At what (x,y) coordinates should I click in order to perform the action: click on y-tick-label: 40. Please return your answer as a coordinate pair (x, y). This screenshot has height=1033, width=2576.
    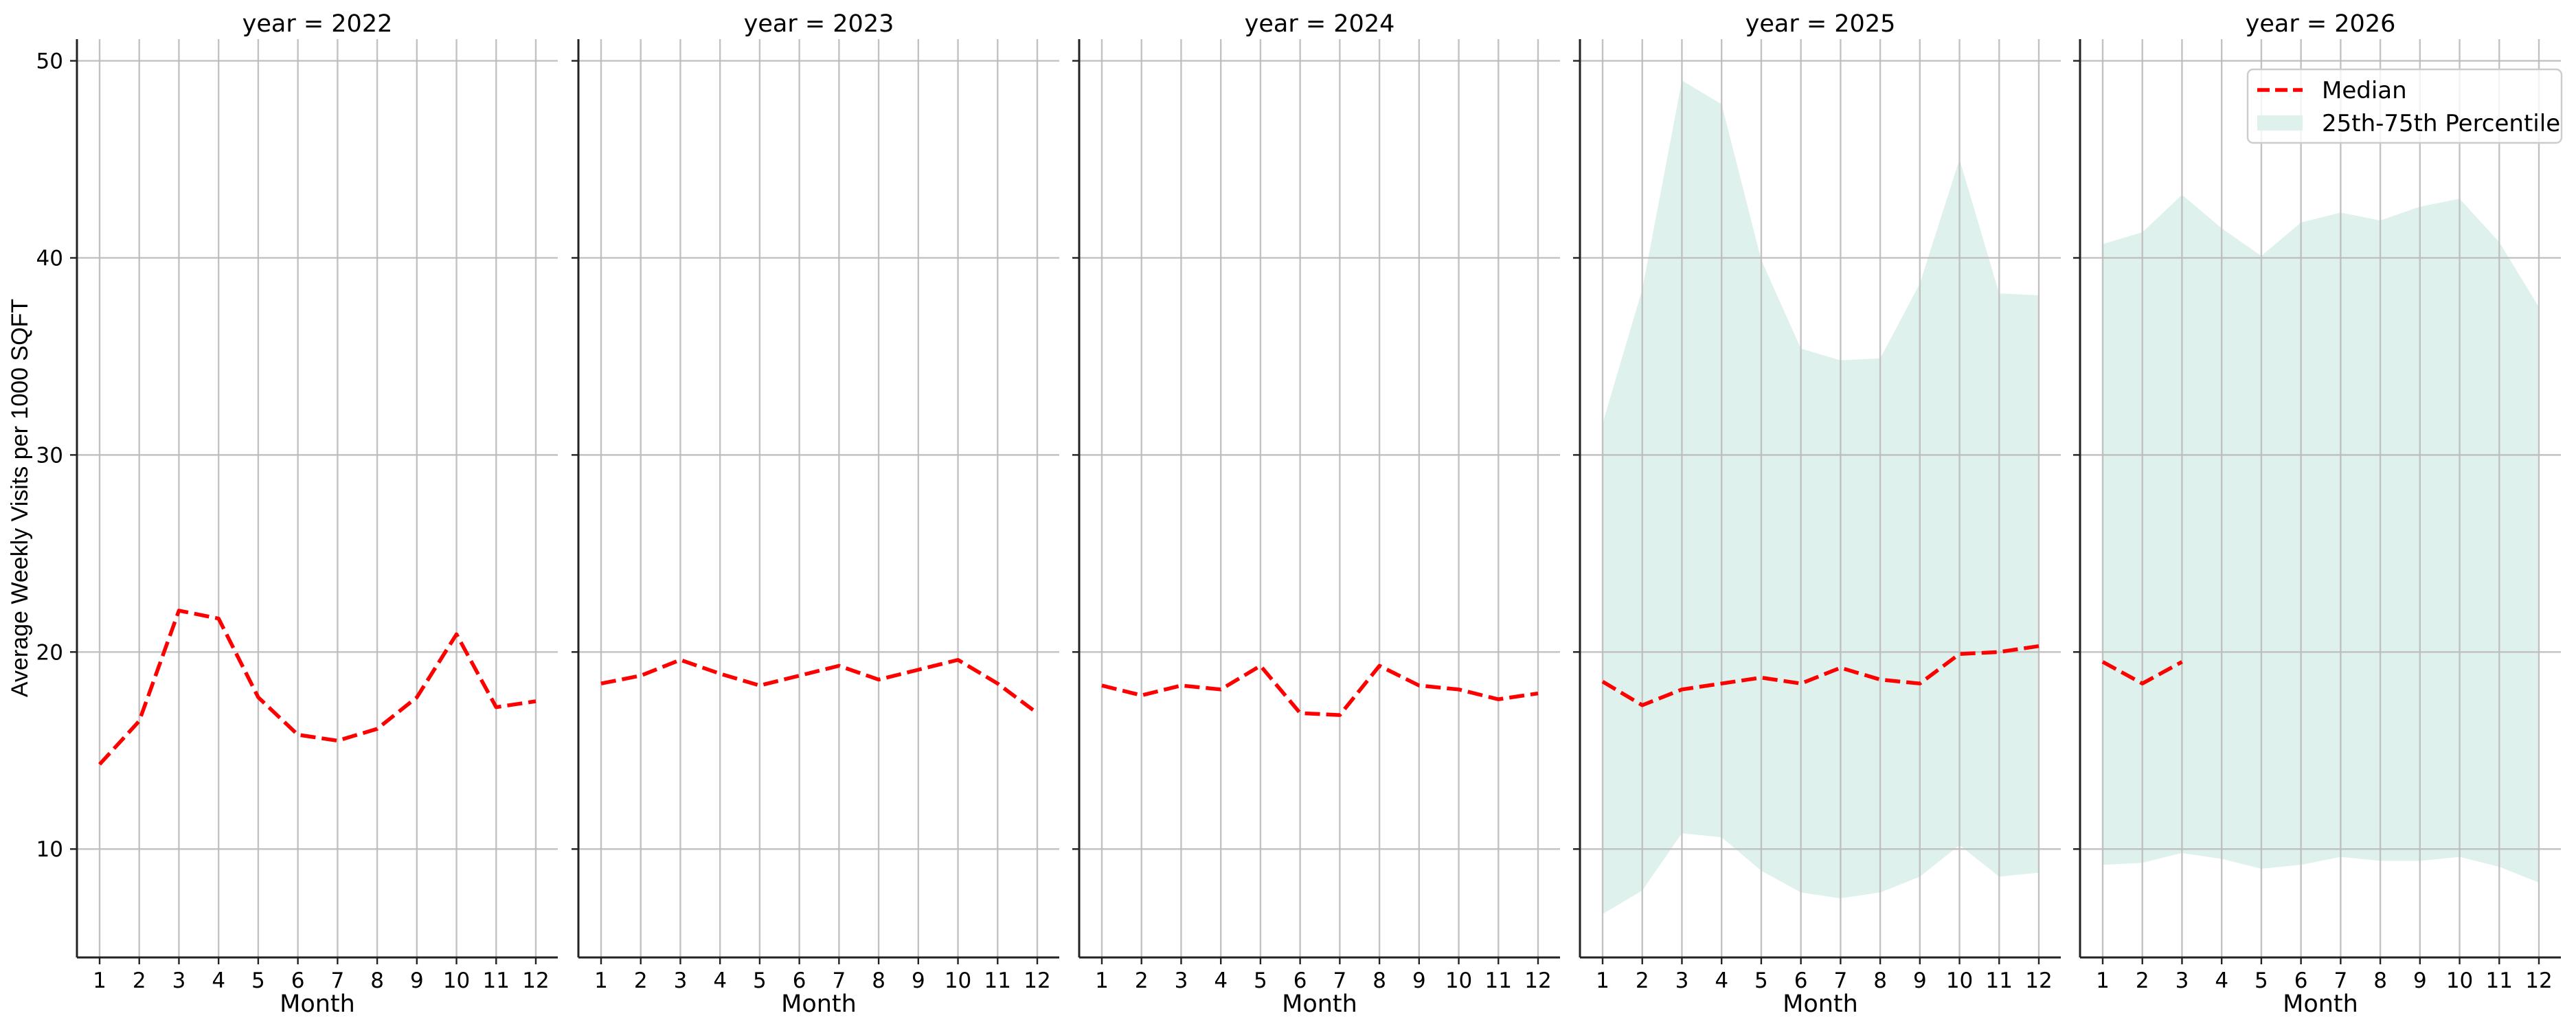
    Looking at the image, I should click on (49, 258).